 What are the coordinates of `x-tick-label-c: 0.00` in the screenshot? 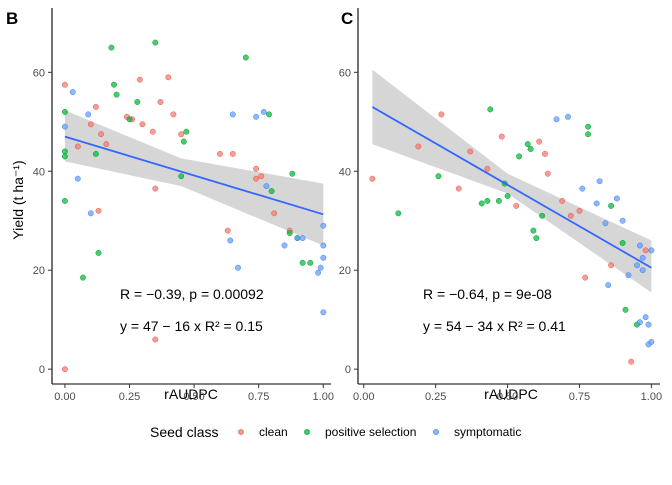 It's located at (363, 397).